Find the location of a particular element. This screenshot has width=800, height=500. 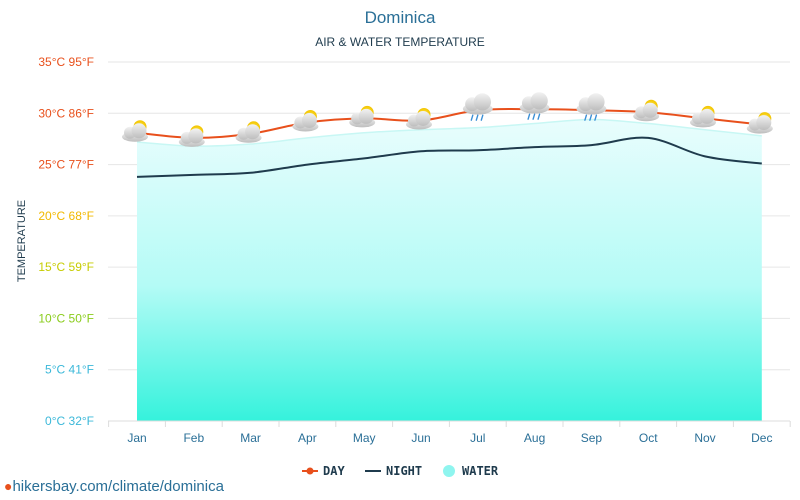

legend-water-marker is located at coordinates (449, 471).